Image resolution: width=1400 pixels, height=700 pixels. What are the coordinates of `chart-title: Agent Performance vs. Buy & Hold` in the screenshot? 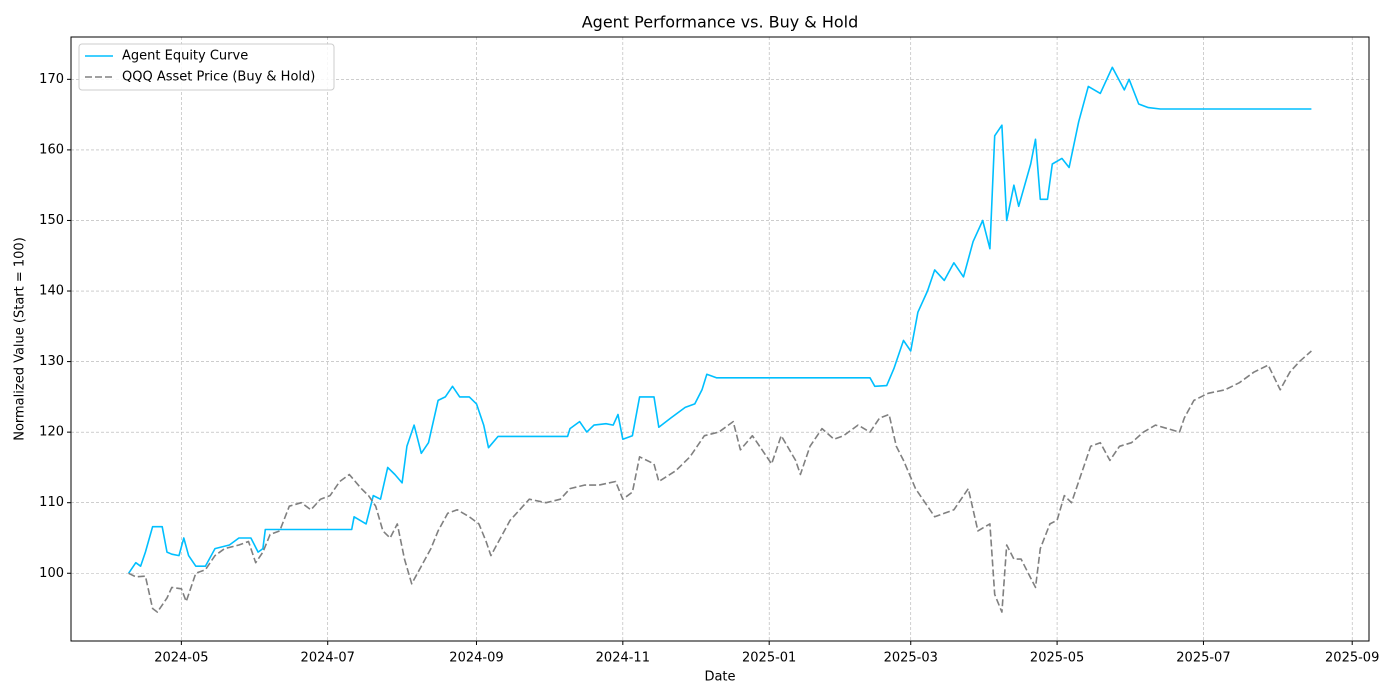 It's located at (720, 22).